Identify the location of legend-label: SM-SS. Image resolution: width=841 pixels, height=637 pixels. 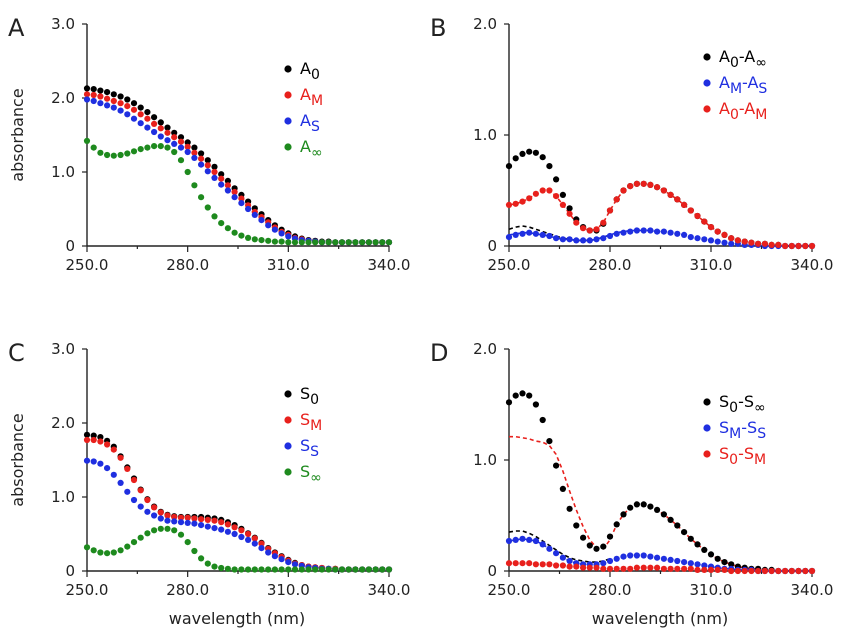
(742, 430).